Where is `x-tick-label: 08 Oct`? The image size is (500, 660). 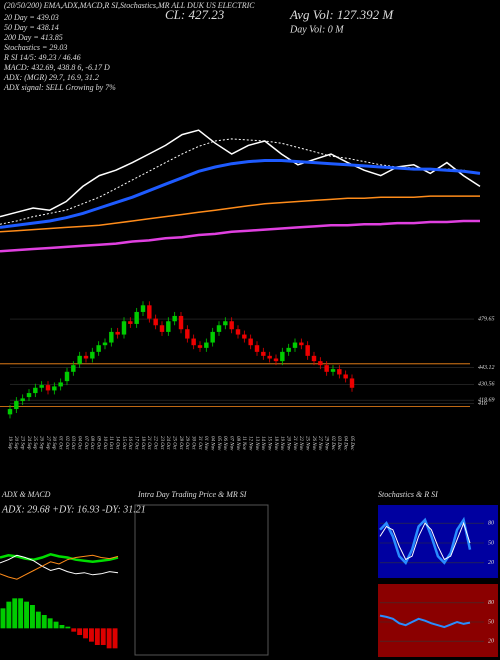 x-tick-label: 08 Oct is located at coordinates (91, 443).